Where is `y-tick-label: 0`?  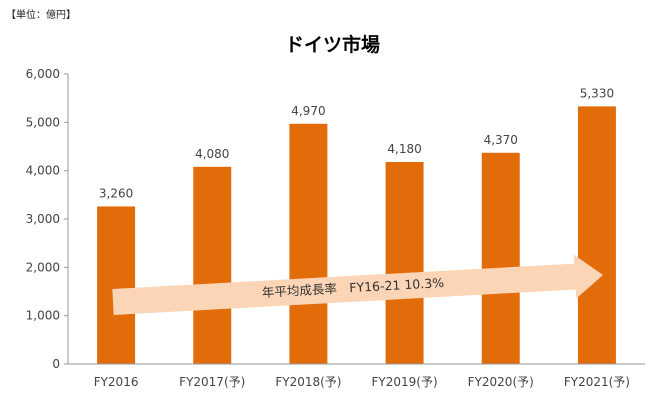 y-tick-label: 0 is located at coordinates (56, 364).